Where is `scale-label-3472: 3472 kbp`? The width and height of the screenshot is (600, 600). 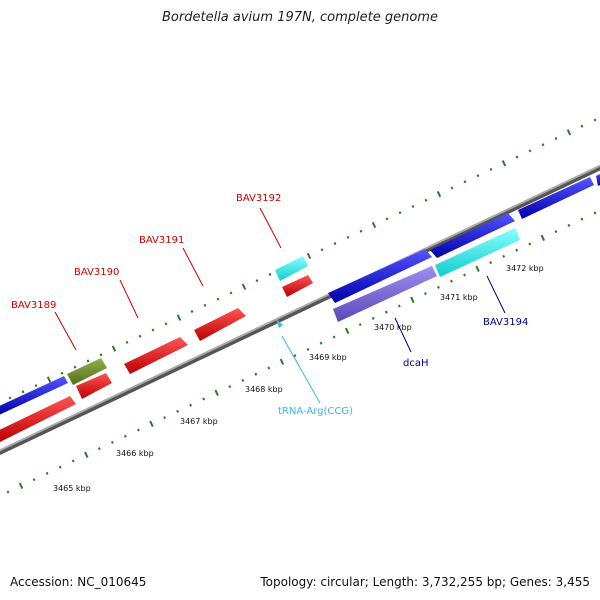
scale-label-3472: 3472 kbp is located at coordinates (525, 268).